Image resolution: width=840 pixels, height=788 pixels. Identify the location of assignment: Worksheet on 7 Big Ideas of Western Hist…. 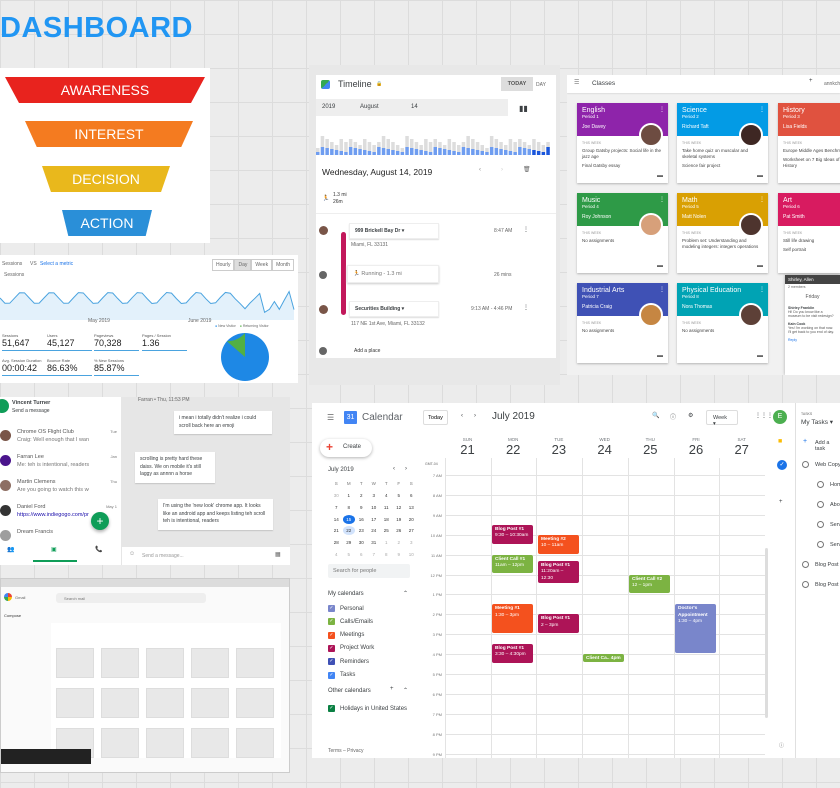
(811, 163).